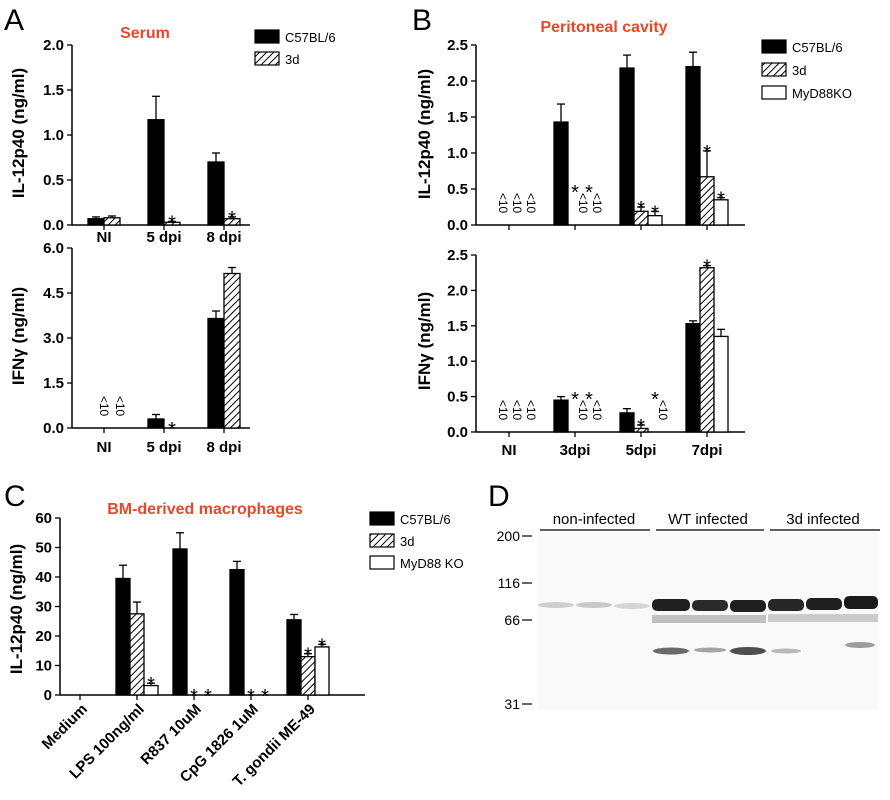 This screenshot has width=890, height=800. What do you see at coordinates (641, 450) in the screenshot?
I see `x-category-label: 5dpi` at bounding box center [641, 450].